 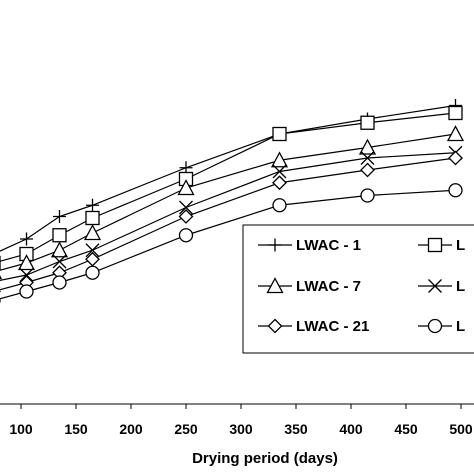 What do you see at coordinates (21, 429) in the screenshot?
I see `x-tick-label: 100` at bounding box center [21, 429].